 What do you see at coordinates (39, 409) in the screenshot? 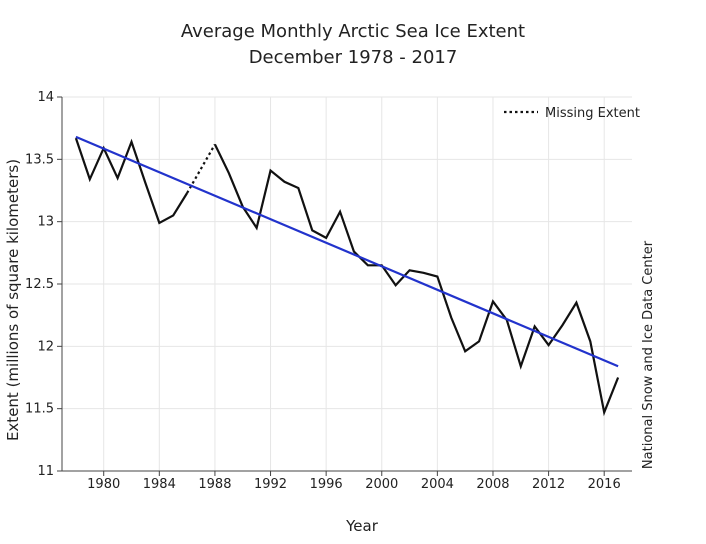
I see `y-tick-label: 11.5` at bounding box center [39, 409].